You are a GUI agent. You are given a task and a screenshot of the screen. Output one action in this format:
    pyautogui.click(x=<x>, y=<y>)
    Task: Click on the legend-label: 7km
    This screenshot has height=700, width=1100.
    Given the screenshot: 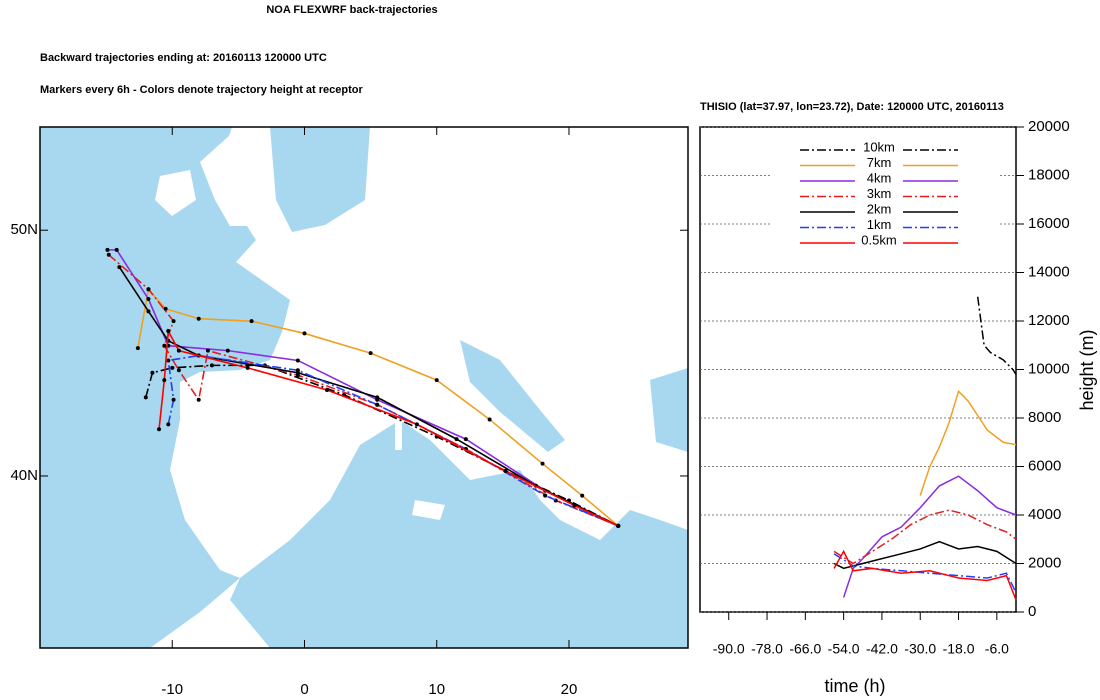 What is the action you would take?
    pyautogui.click(x=879, y=162)
    